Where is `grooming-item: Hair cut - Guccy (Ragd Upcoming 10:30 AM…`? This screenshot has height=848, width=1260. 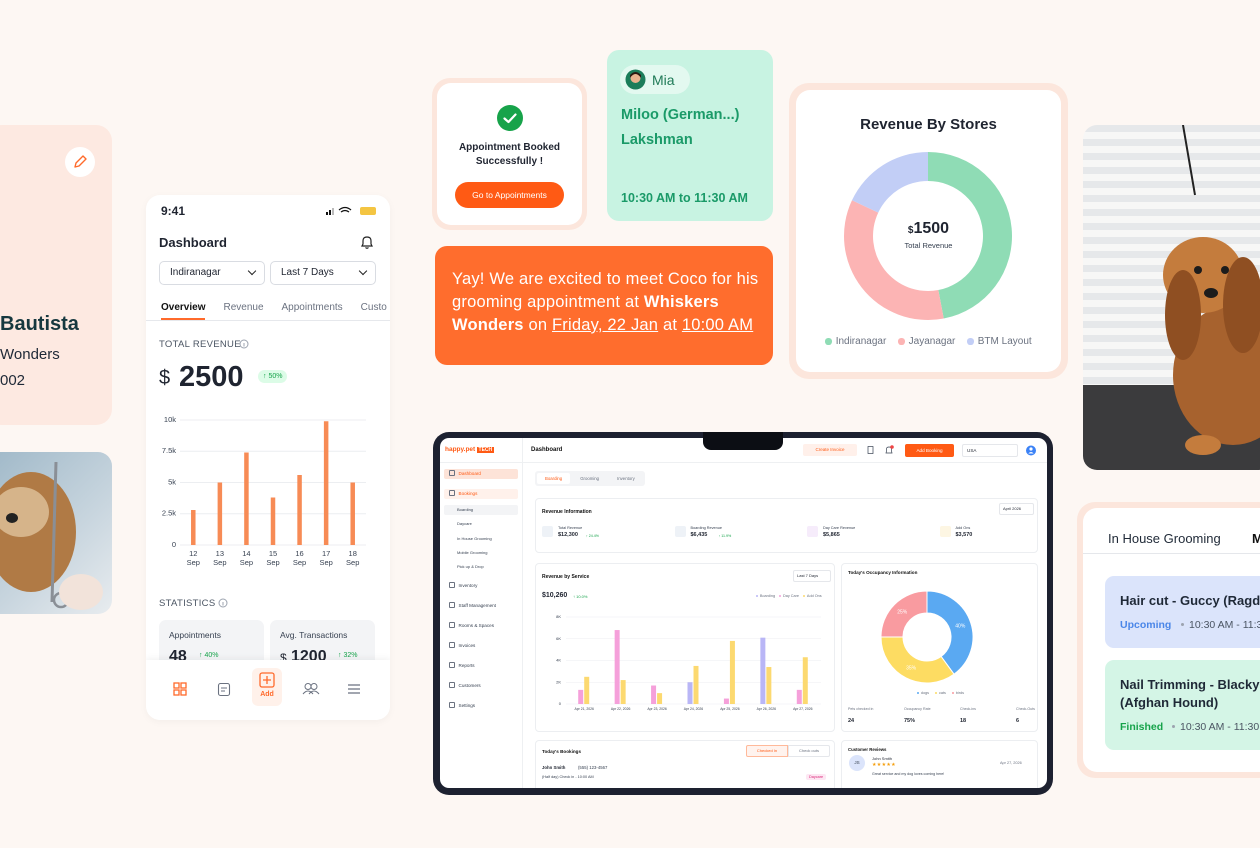 grooming-item: Hair cut - Guccy (Ragd Upcoming 10:30 AM… is located at coordinates (1182, 612).